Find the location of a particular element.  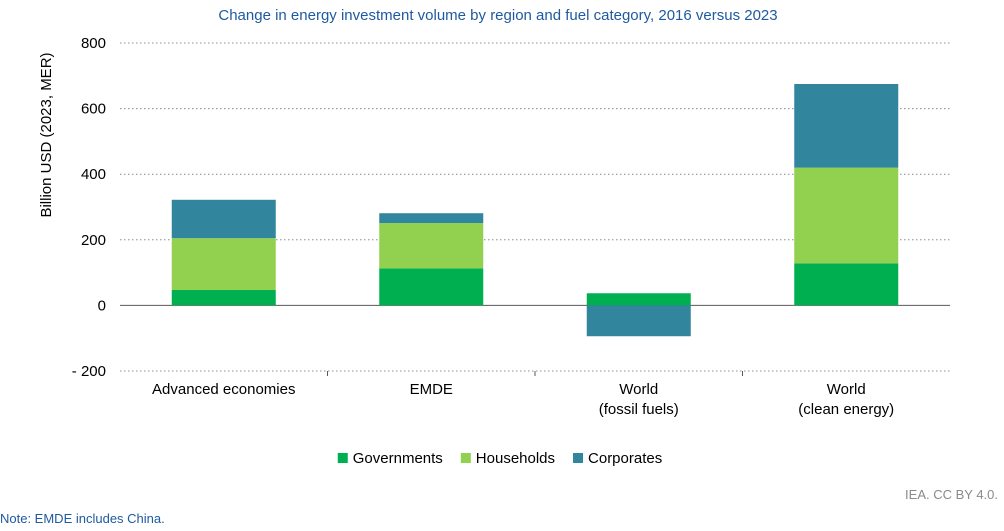

y-tick-label: - 200 is located at coordinates (89, 371).